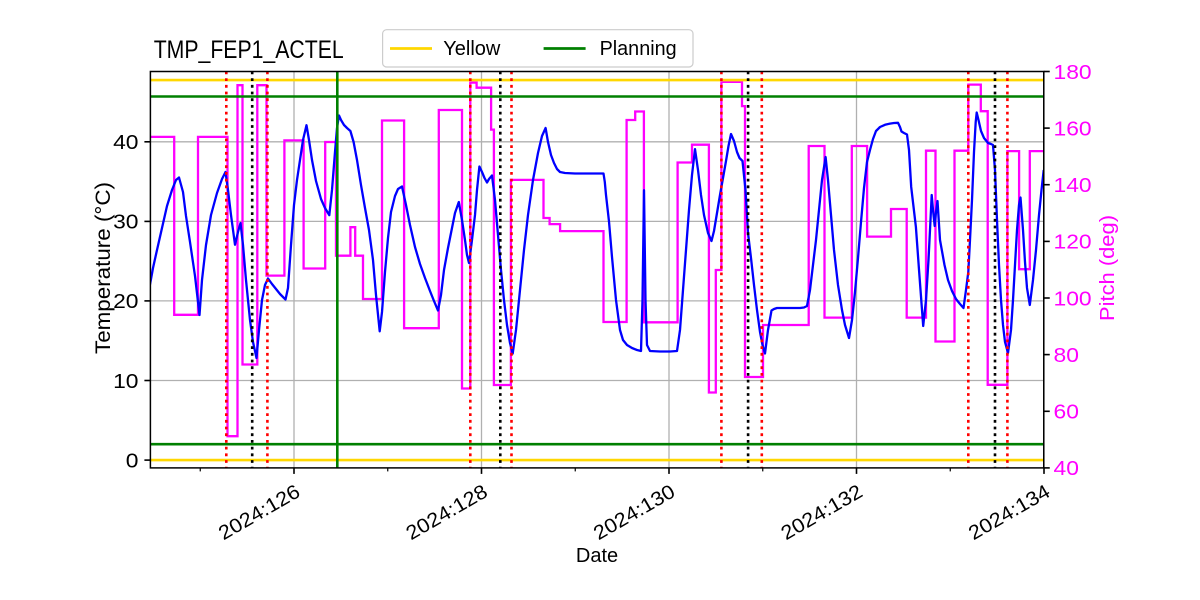 The image size is (1200, 600). Describe the element at coordinates (1073, 129) in the screenshot. I see `svg-text: 160` at that location.